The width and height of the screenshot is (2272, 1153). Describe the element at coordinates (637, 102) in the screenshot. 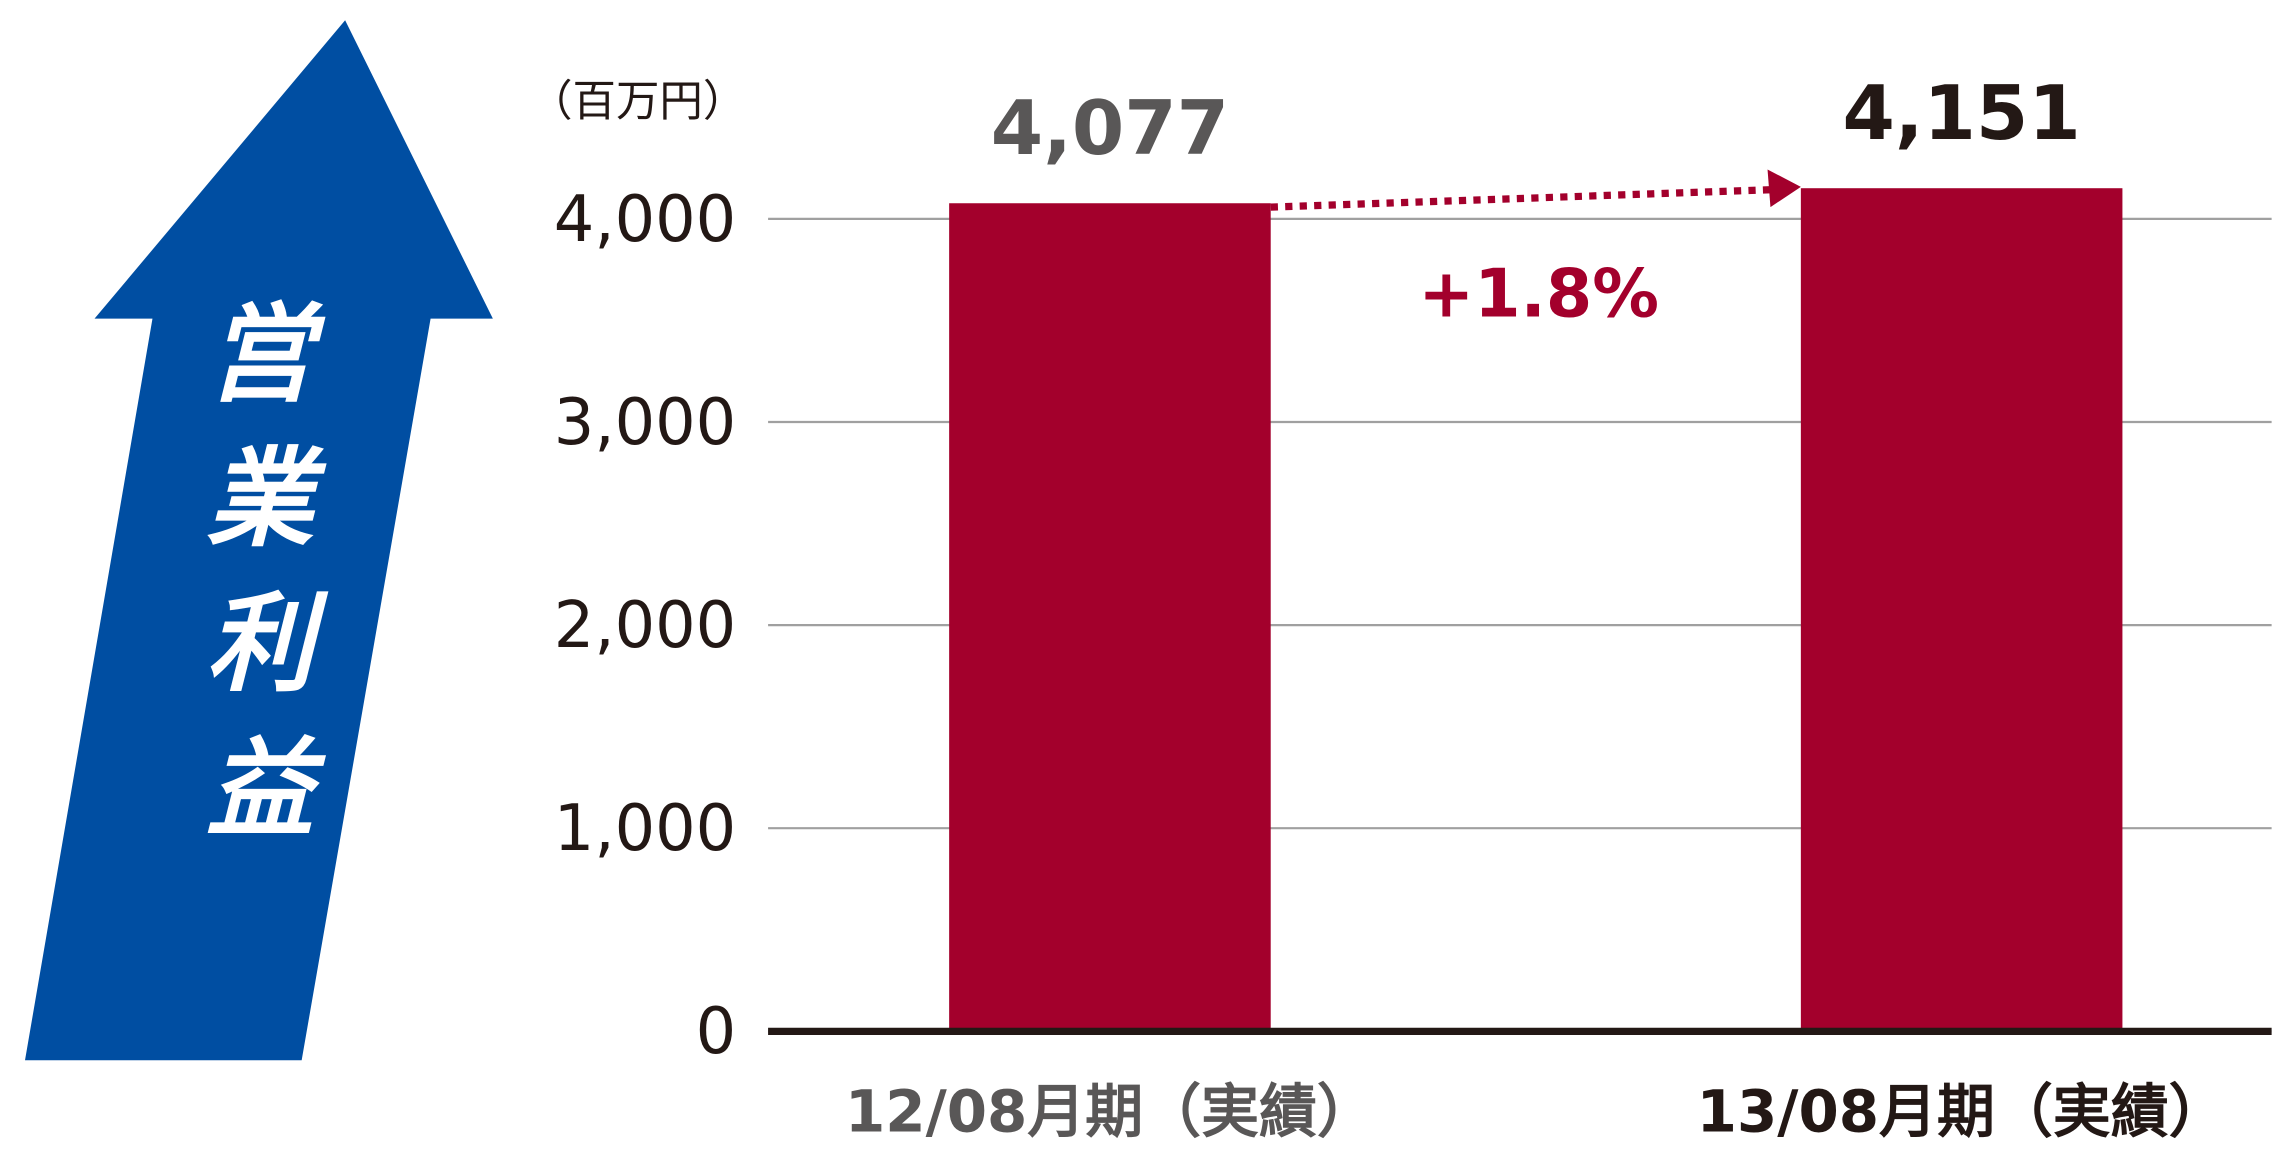

I see `unit-label: （百万円）` at that location.